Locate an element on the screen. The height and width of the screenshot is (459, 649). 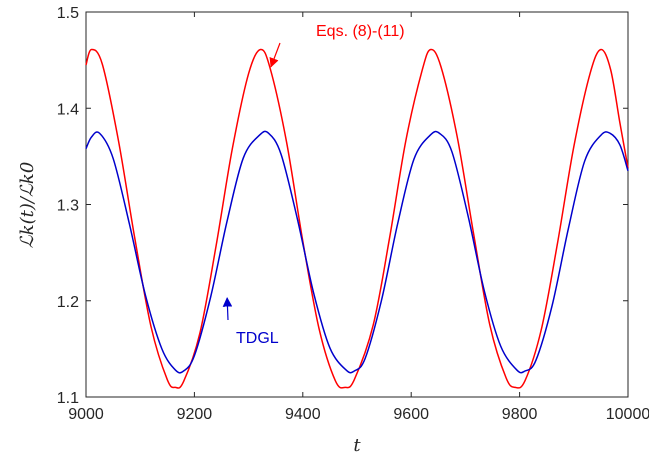
annotation-eqs-arrow is located at coordinates (275, 55).